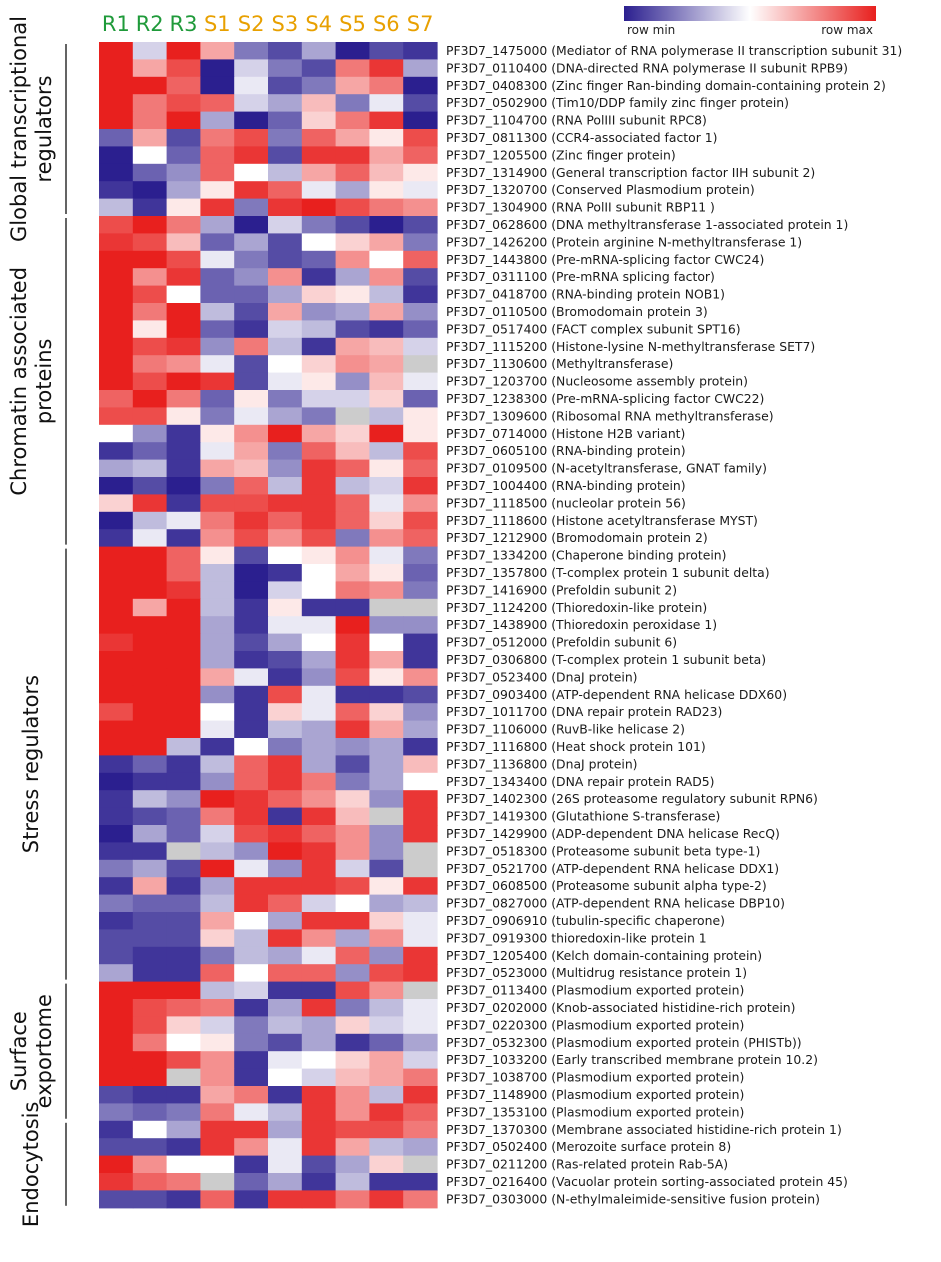 Image resolution: width=941 pixels, height=1262 pixels. I want to click on row-label: PF3D7_0311100 (Pre-mRNA splicing factor), so click(580, 276).